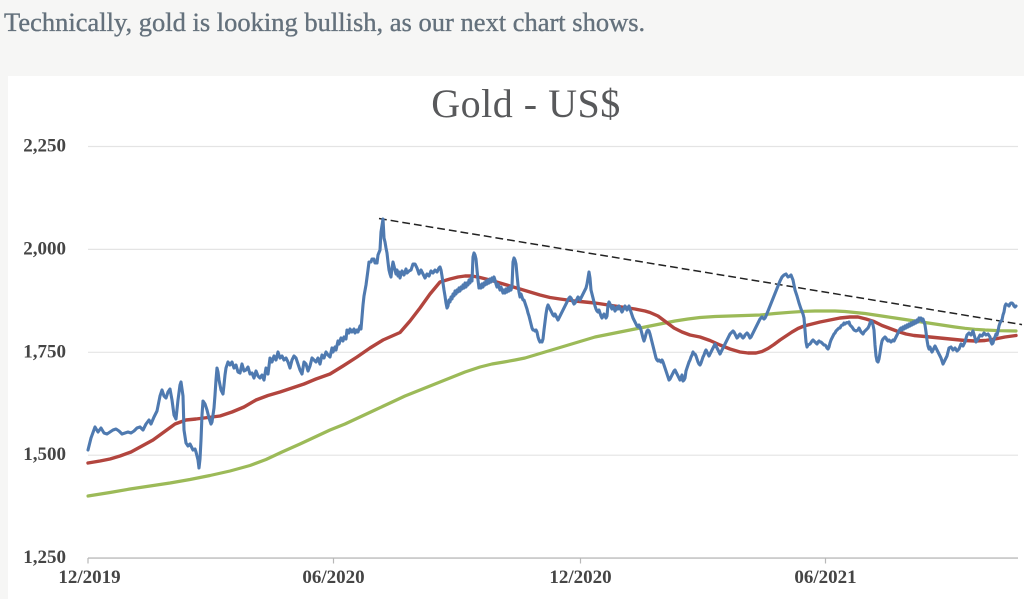 The width and height of the screenshot is (1024, 599). Describe the element at coordinates (44, 351) in the screenshot. I see `svg-text: 1,750` at that location.